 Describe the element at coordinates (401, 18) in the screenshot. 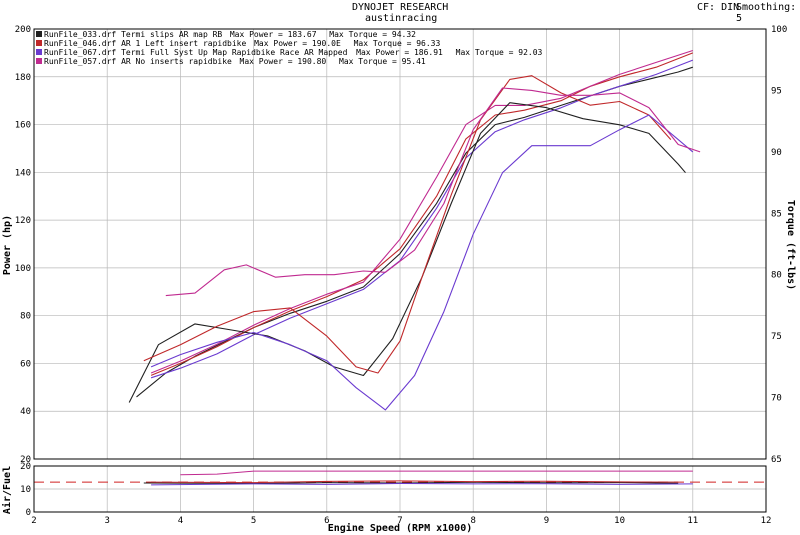

I see `chart-subtitle: austinracing` at that location.